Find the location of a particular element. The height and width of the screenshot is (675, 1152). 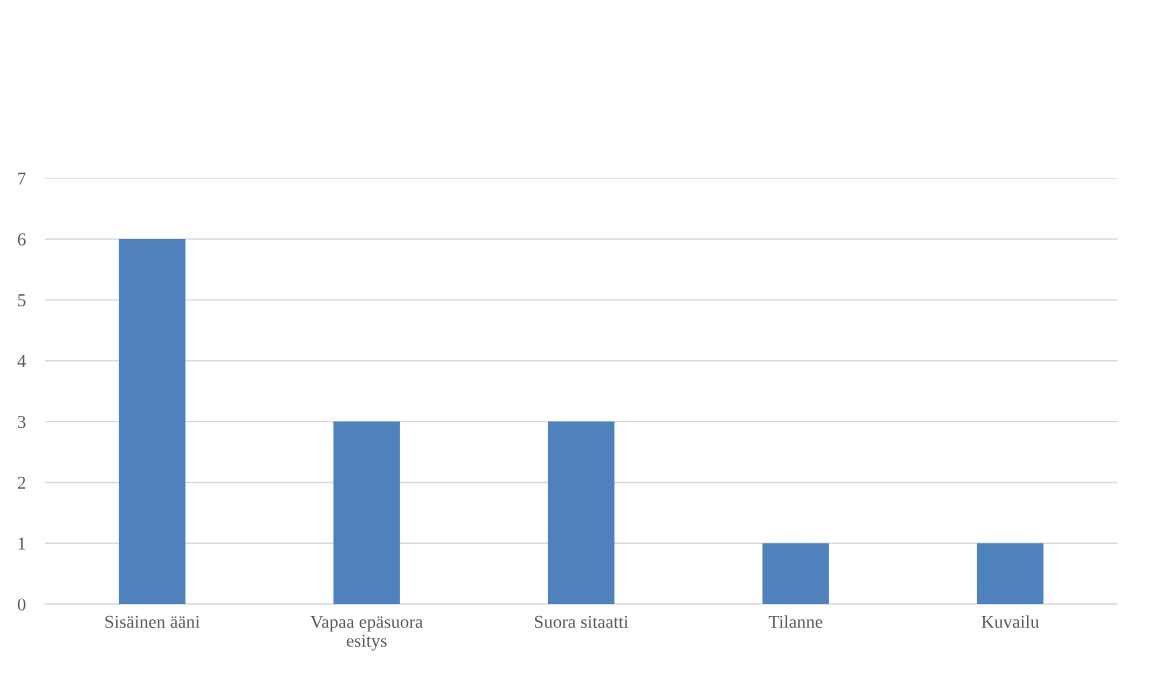

y-tick-label: 3 is located at coordinates (22, 422).